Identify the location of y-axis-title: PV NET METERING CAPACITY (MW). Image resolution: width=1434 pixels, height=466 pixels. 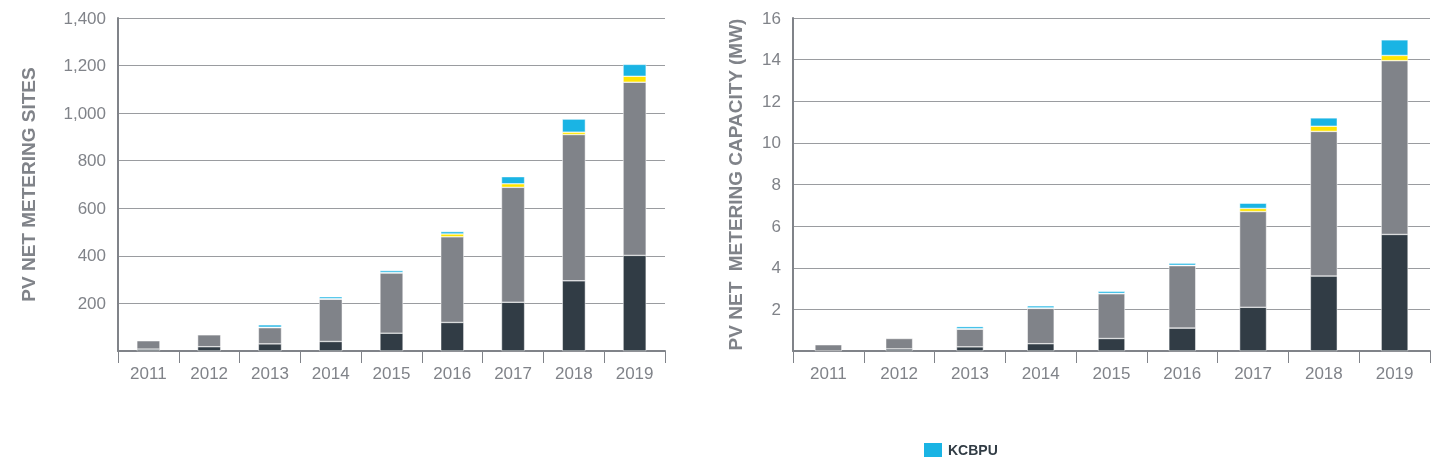
(735, 184).